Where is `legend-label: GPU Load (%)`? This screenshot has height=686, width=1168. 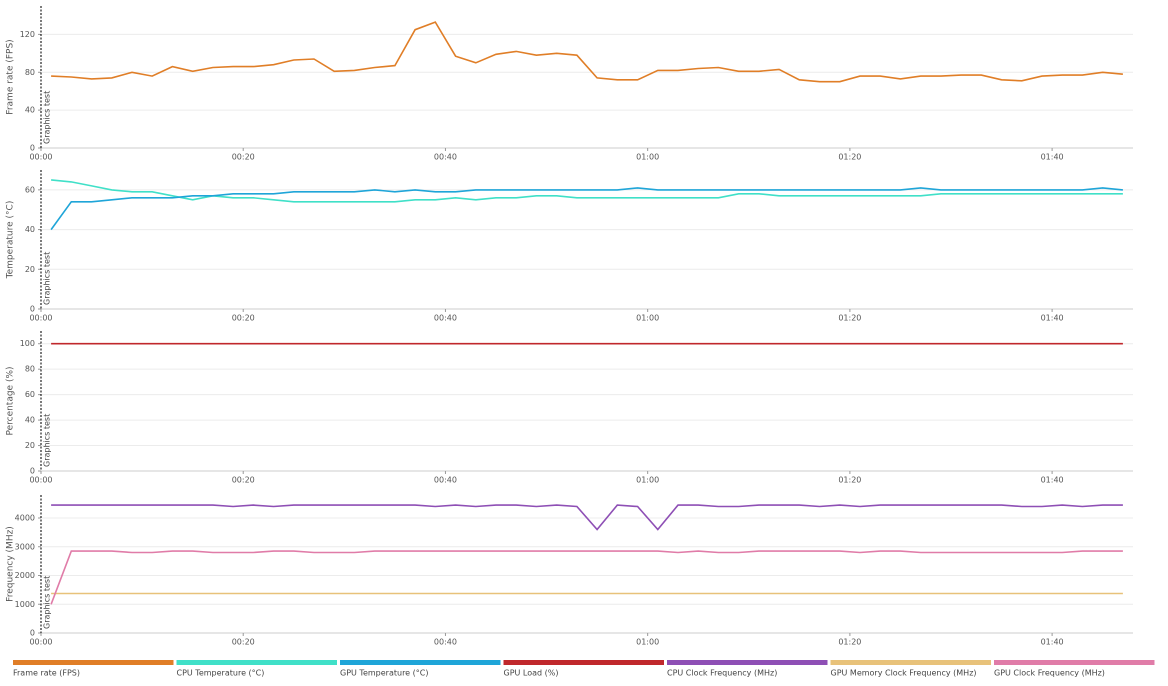
legend-label: GPU Load (%) is located at coordinates (531, 673).